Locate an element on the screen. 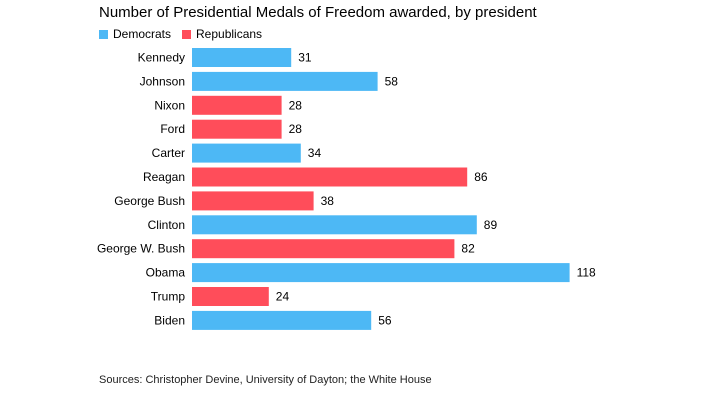 The image size is (711, 400). value-label-obama: 118 is located at coordinates (586, 273).